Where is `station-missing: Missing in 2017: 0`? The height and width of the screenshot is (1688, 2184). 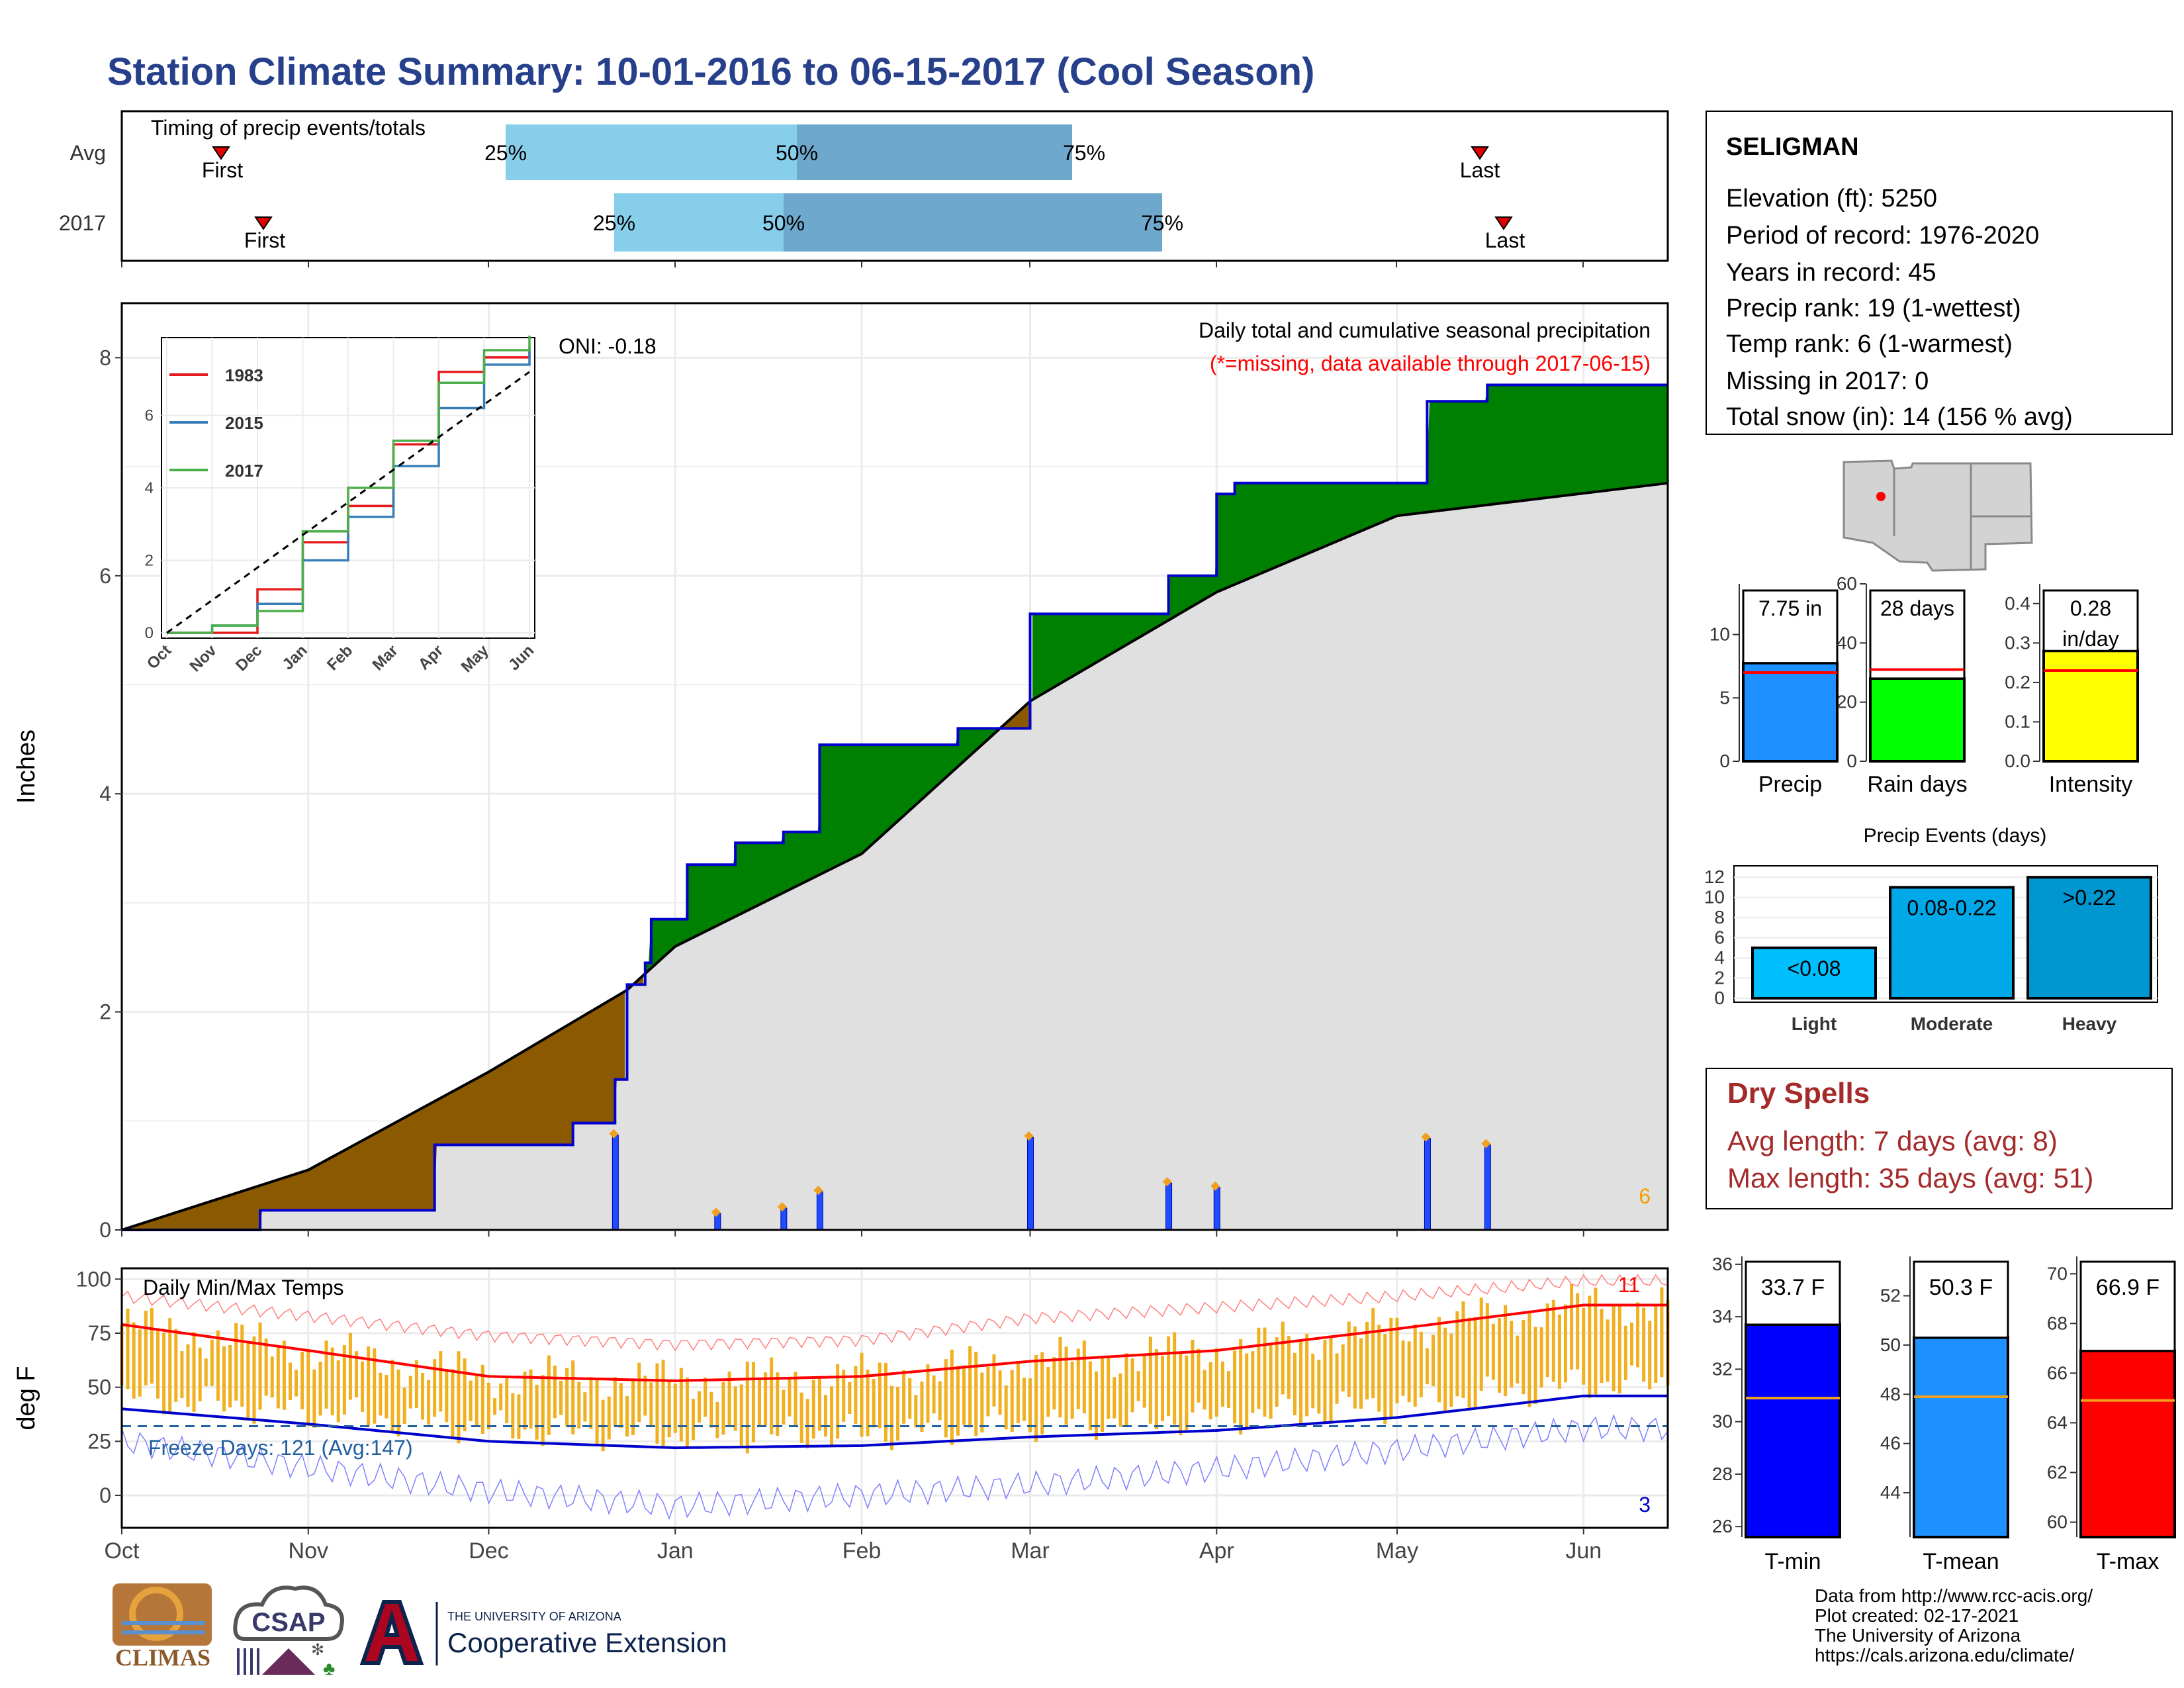
station-missing: Missing in 2017: 0 is located at coordinates (1827, 381).